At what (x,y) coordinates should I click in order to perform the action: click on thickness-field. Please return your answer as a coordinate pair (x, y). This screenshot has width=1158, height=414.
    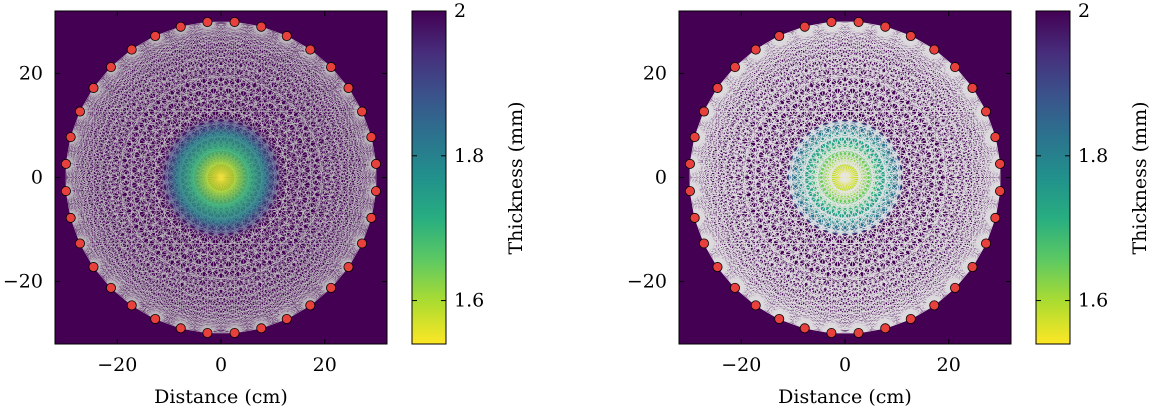
    Looking at the image, I should click on (221, 177).